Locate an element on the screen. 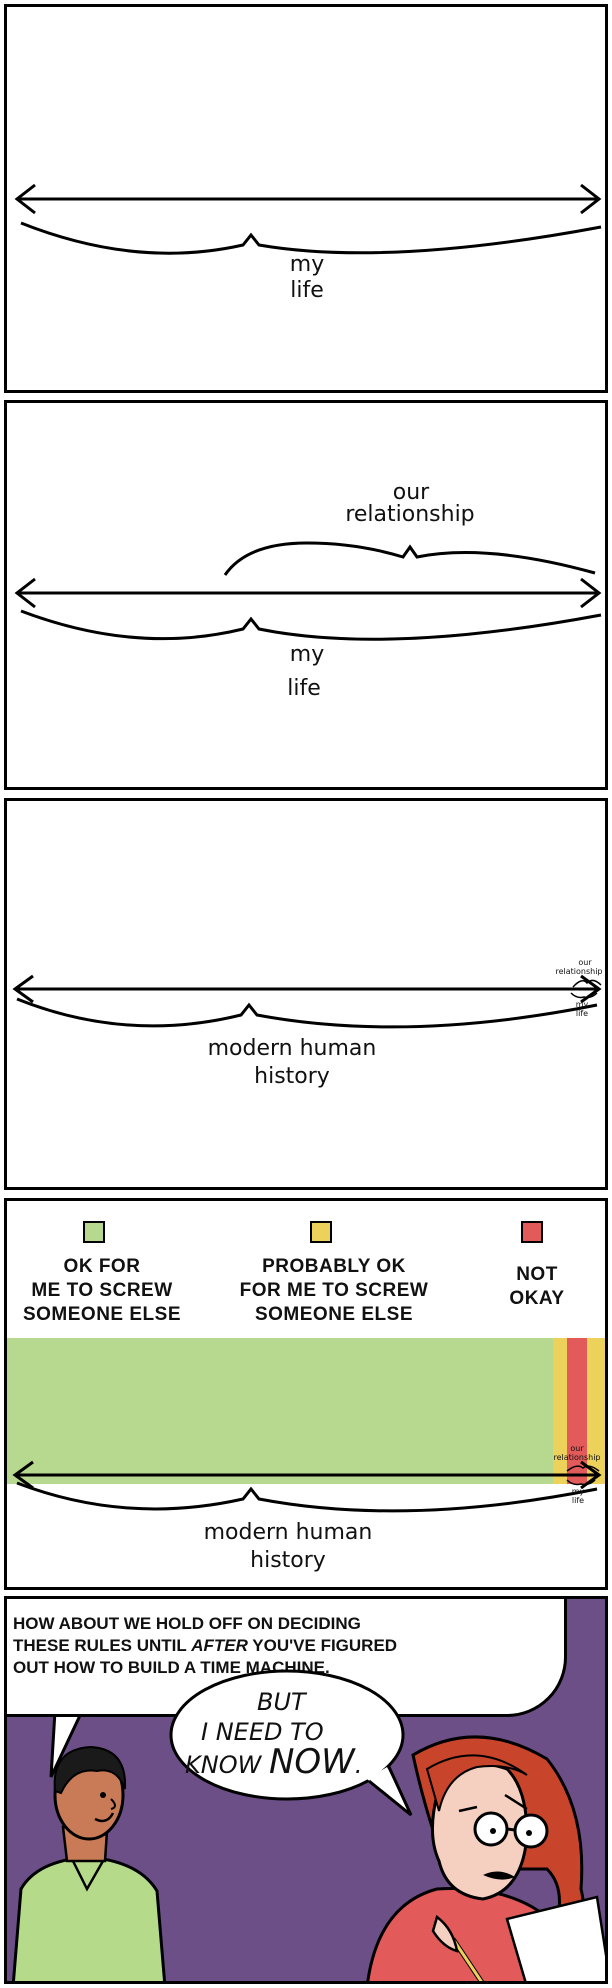 The height and width of the screenshot is (1988, 612). man-hair is located at coordinates (90, 1770).